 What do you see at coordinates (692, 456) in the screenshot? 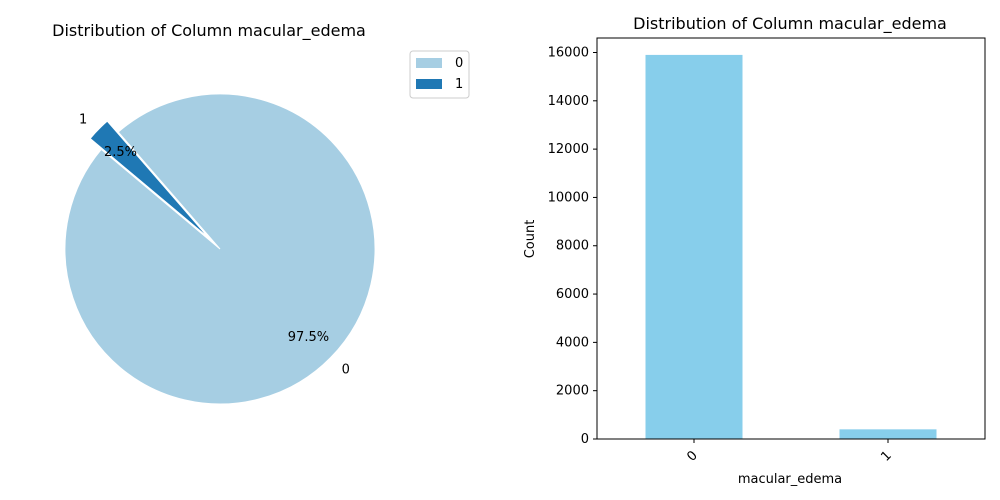
I see `x-tick-label-0: 0` at bounding box center [692, 456].